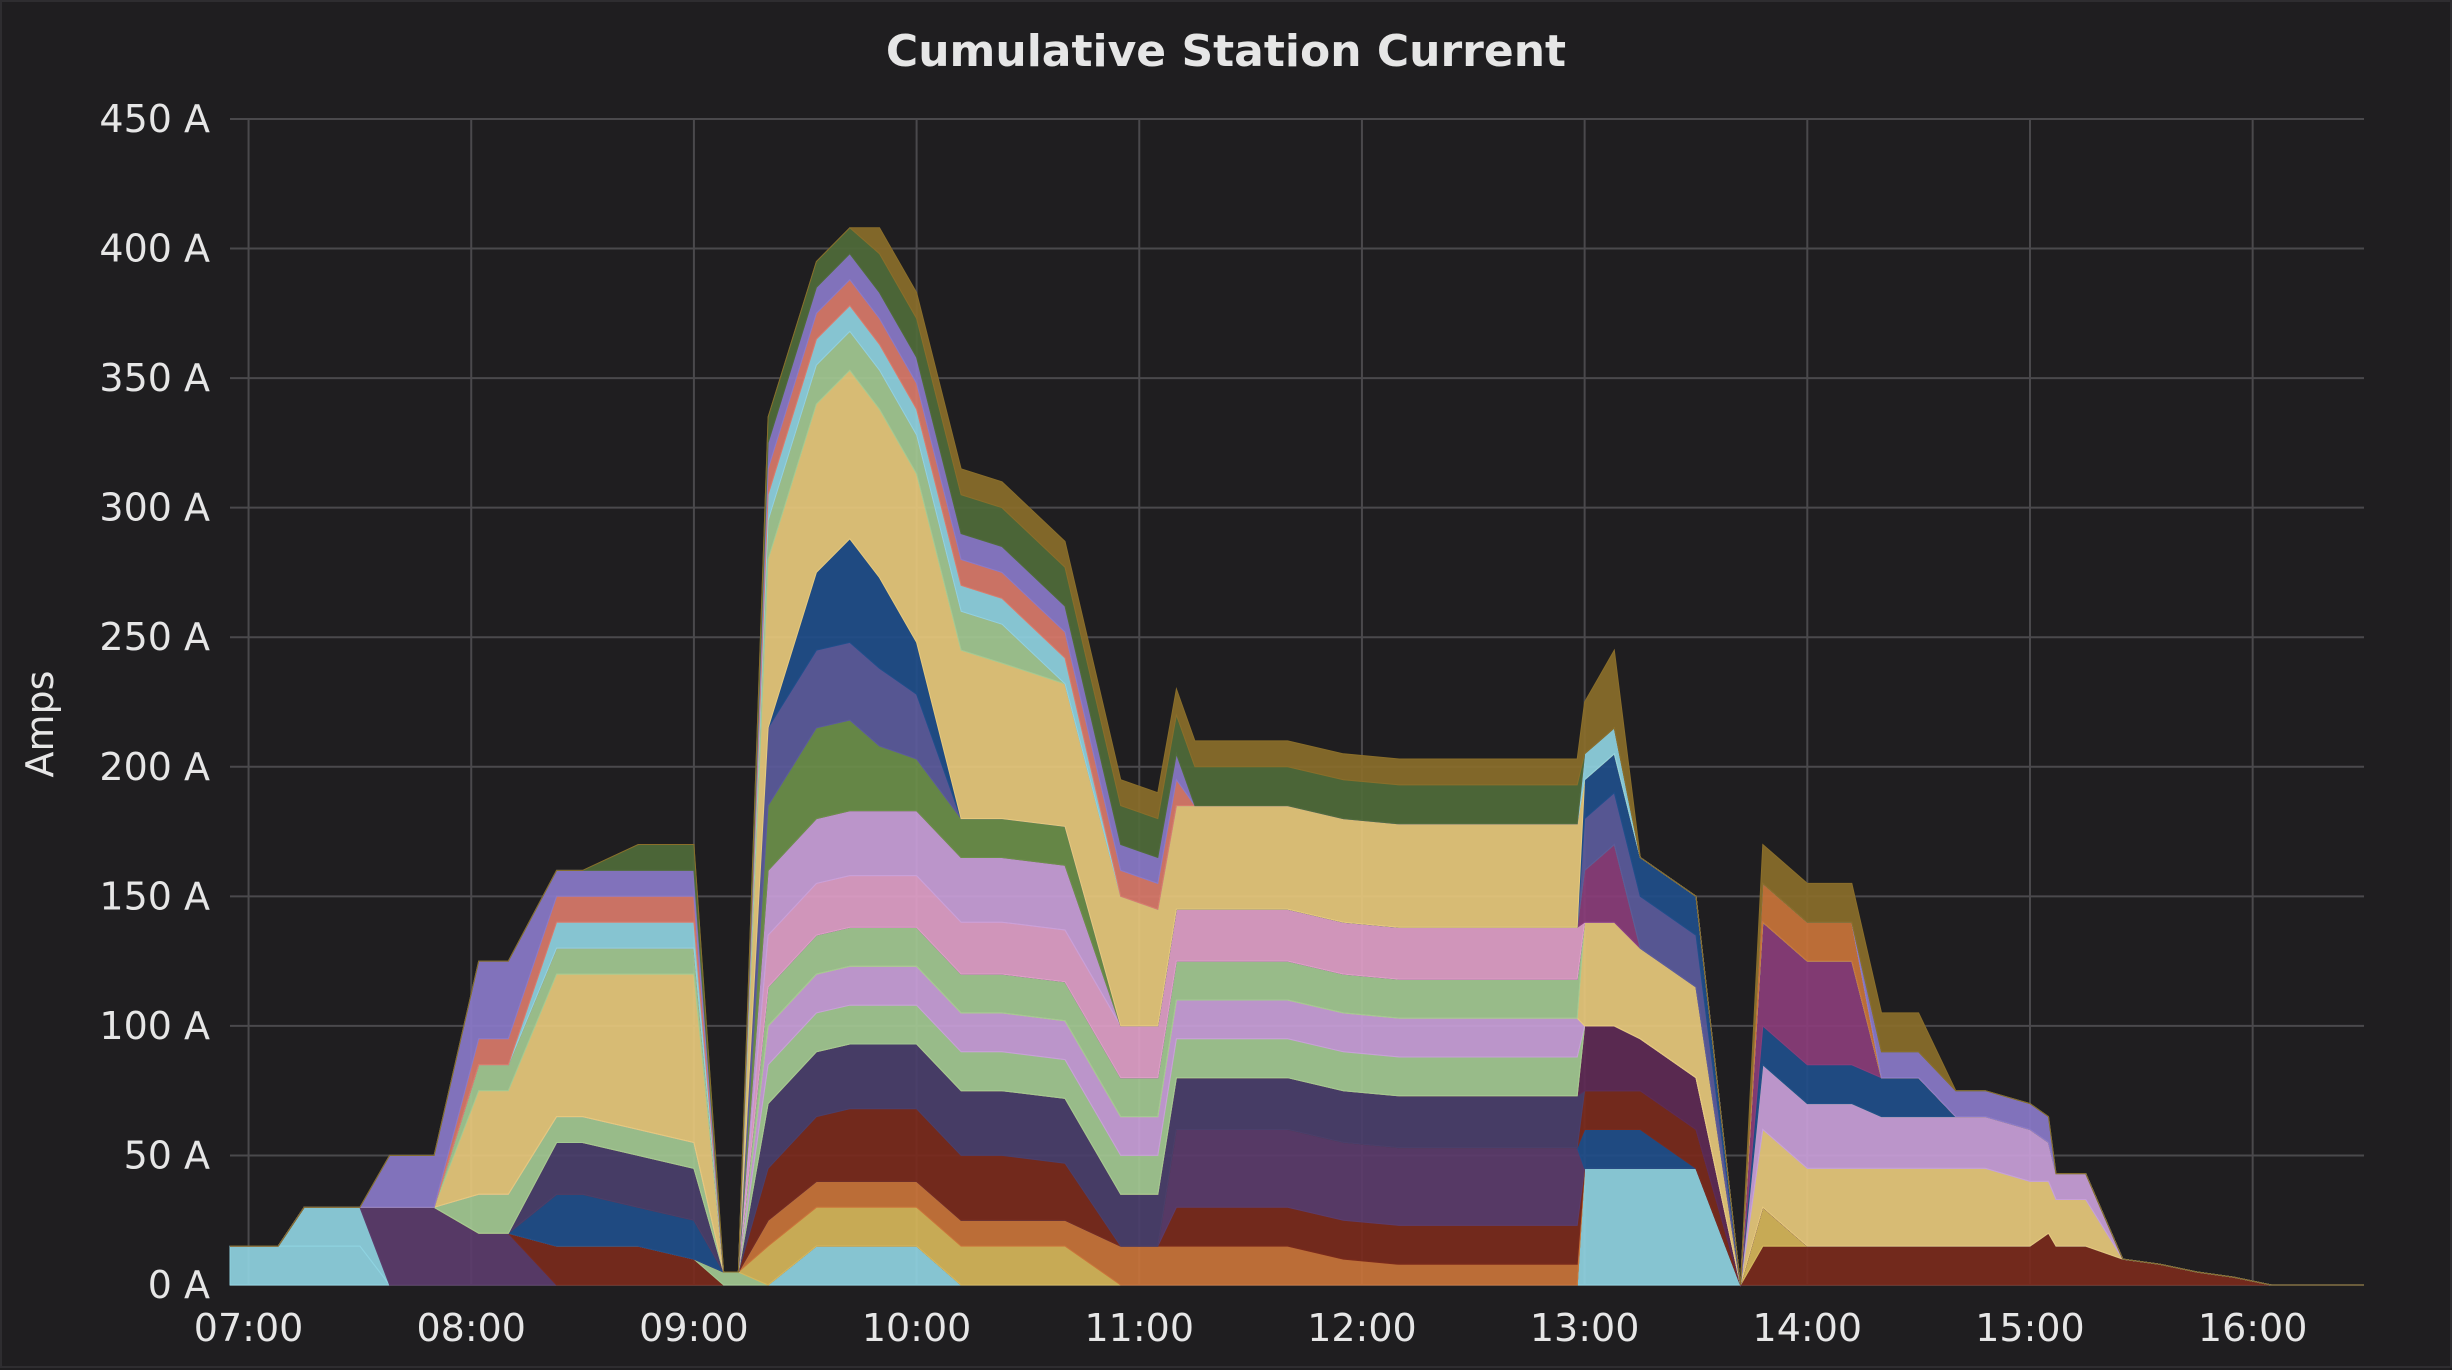  What do you see at coordinates (1585, 1328) in the screenshot?
I see `x-tick-label: 13:00` at bounding box center [1585, 1328].